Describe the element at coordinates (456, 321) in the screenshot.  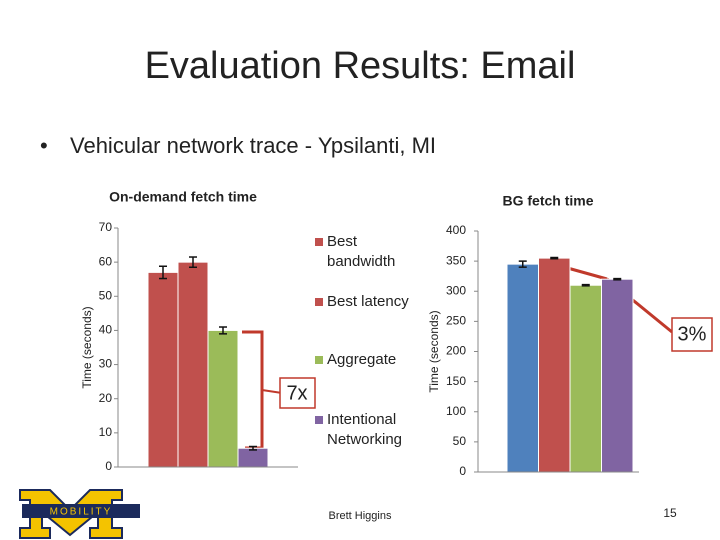
I see `y-tick-label: 250` at that location.